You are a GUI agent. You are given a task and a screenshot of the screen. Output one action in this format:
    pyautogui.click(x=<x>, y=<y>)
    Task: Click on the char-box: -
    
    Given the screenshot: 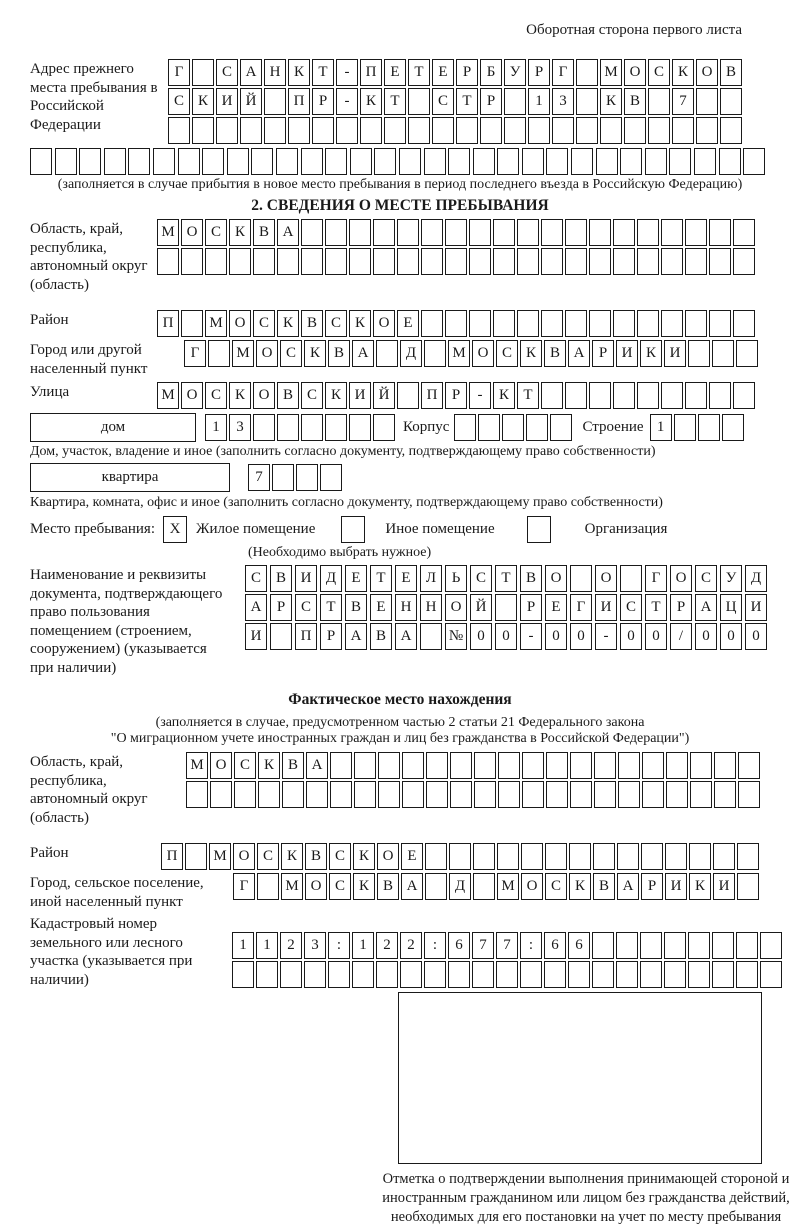 What is the action you would take?
    pyautogui.click(x=347, y=72)
    